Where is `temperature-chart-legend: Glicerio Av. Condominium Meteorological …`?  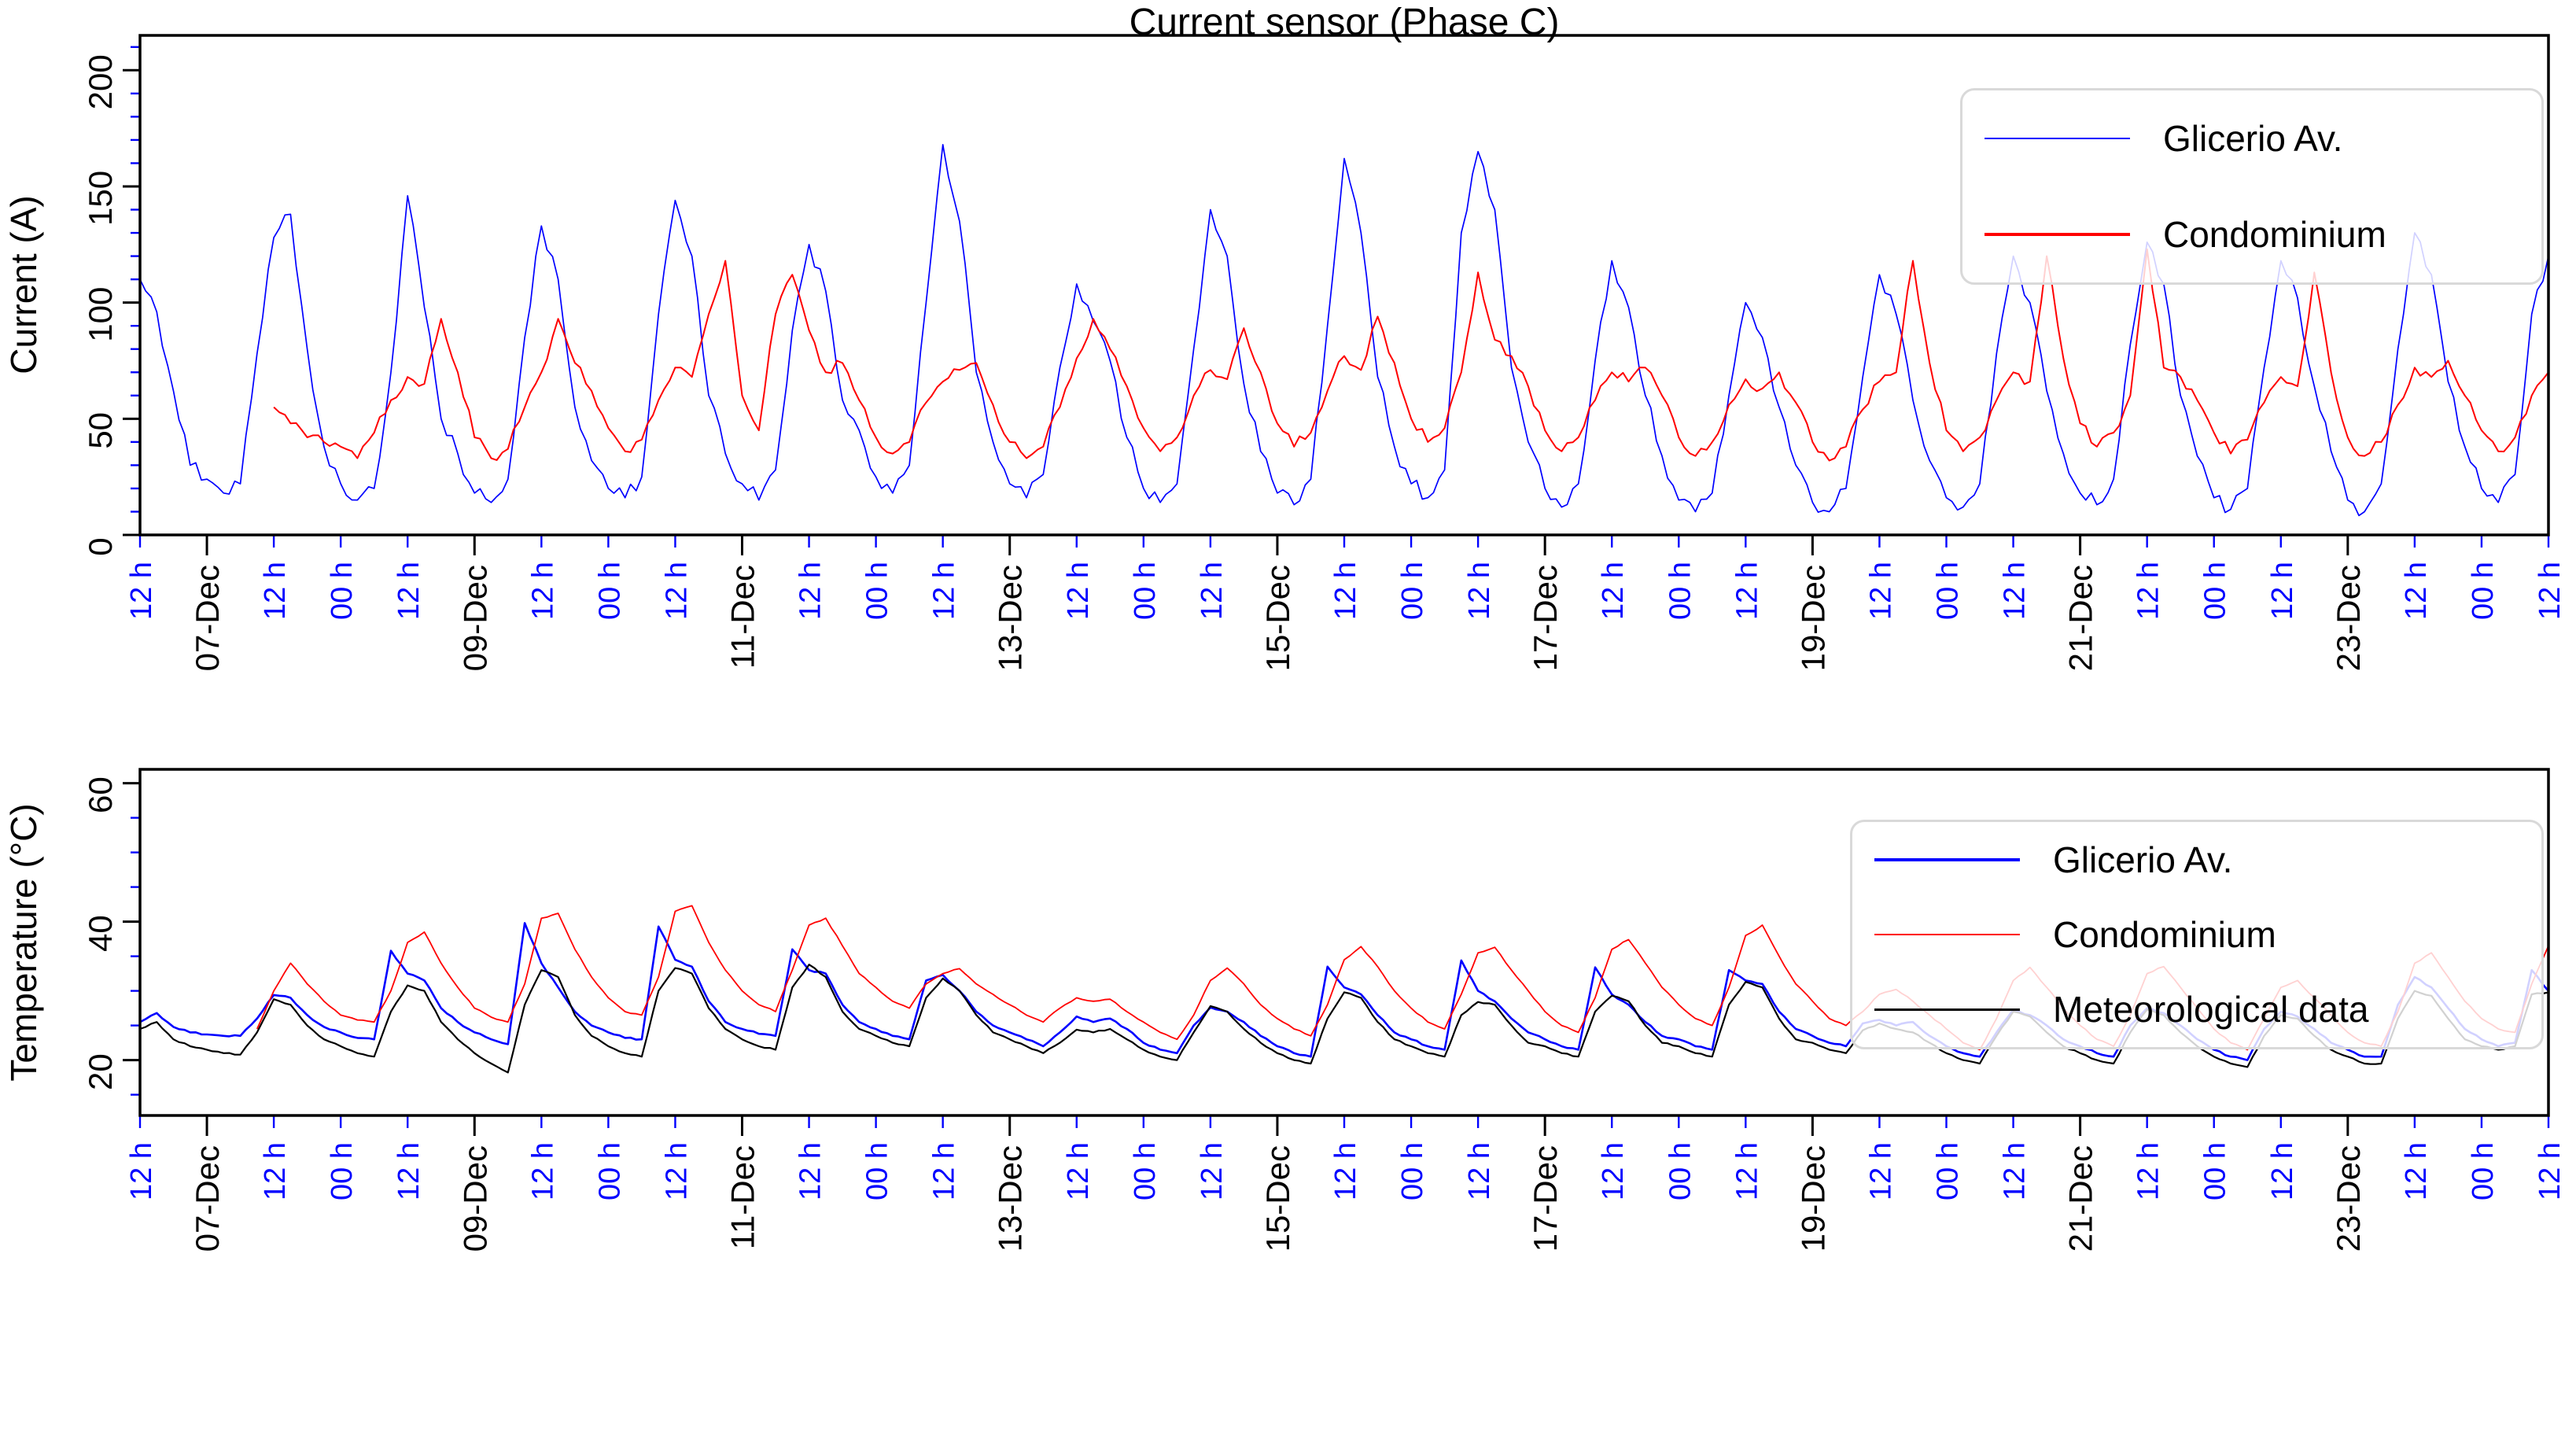
temperature-chart-legend: Glicerio Av. Condominium Meteorological … is located at coordinates (2197, 934).